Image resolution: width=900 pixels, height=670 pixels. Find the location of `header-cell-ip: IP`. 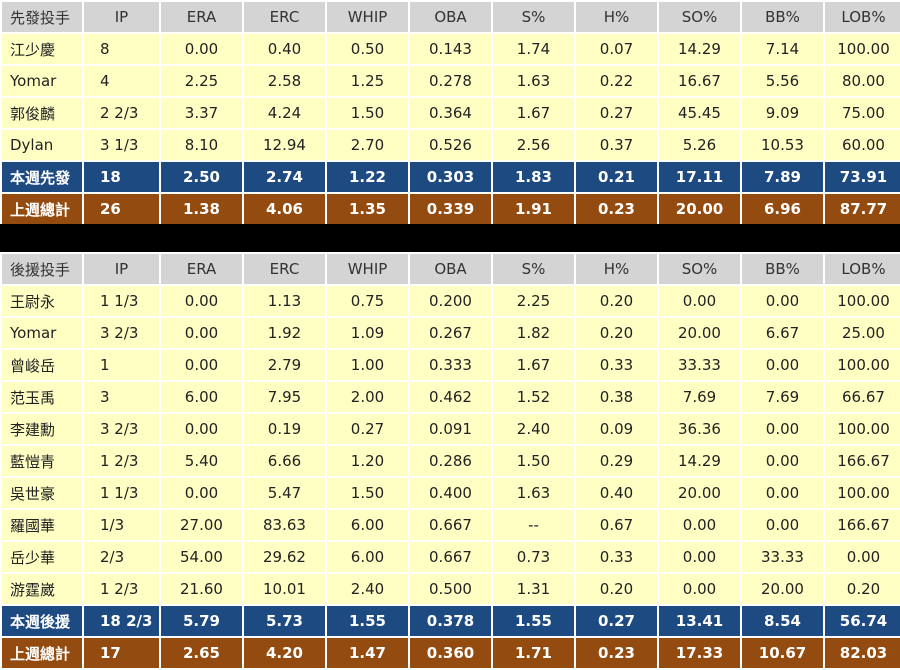

header-cell-ip: IP is located at coordinates (121, 17).